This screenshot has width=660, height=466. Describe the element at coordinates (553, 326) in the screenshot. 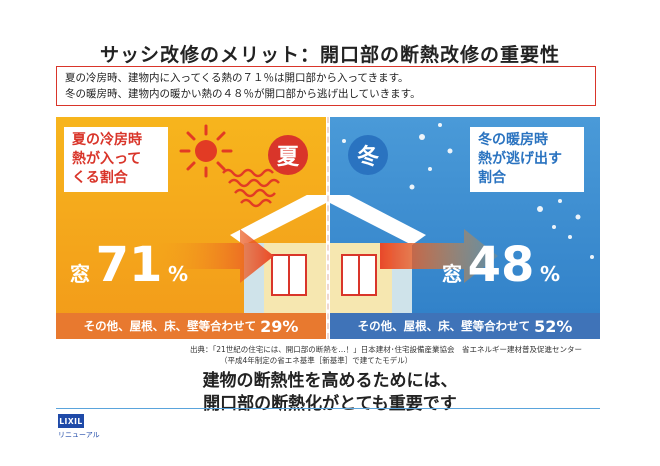

I see `winter-other-value: 52%` at that location.